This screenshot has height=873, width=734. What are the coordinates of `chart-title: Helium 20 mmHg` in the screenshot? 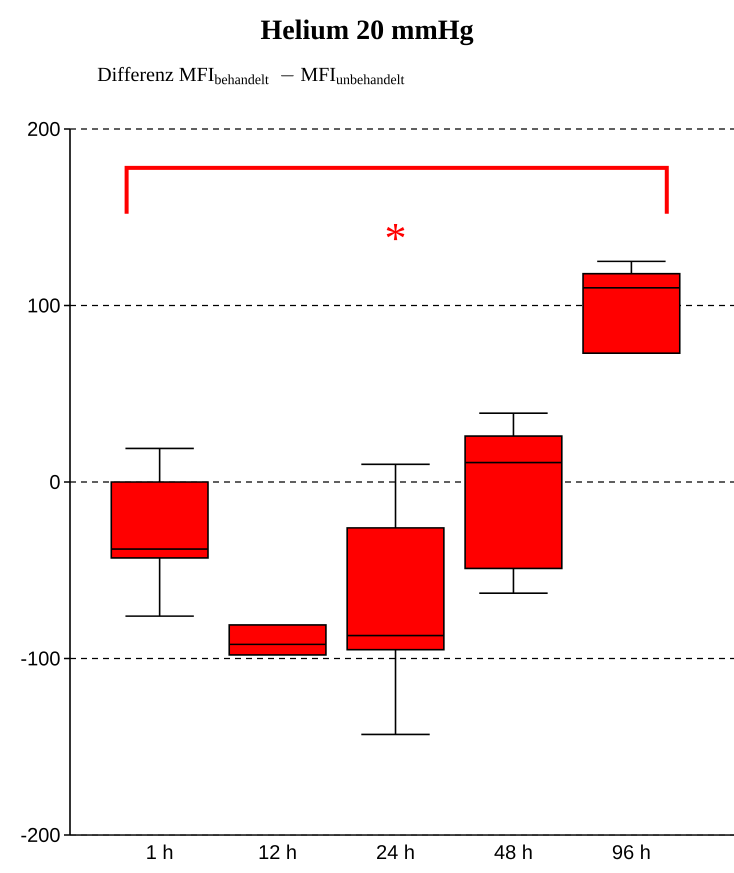 It's located at (367, 33).